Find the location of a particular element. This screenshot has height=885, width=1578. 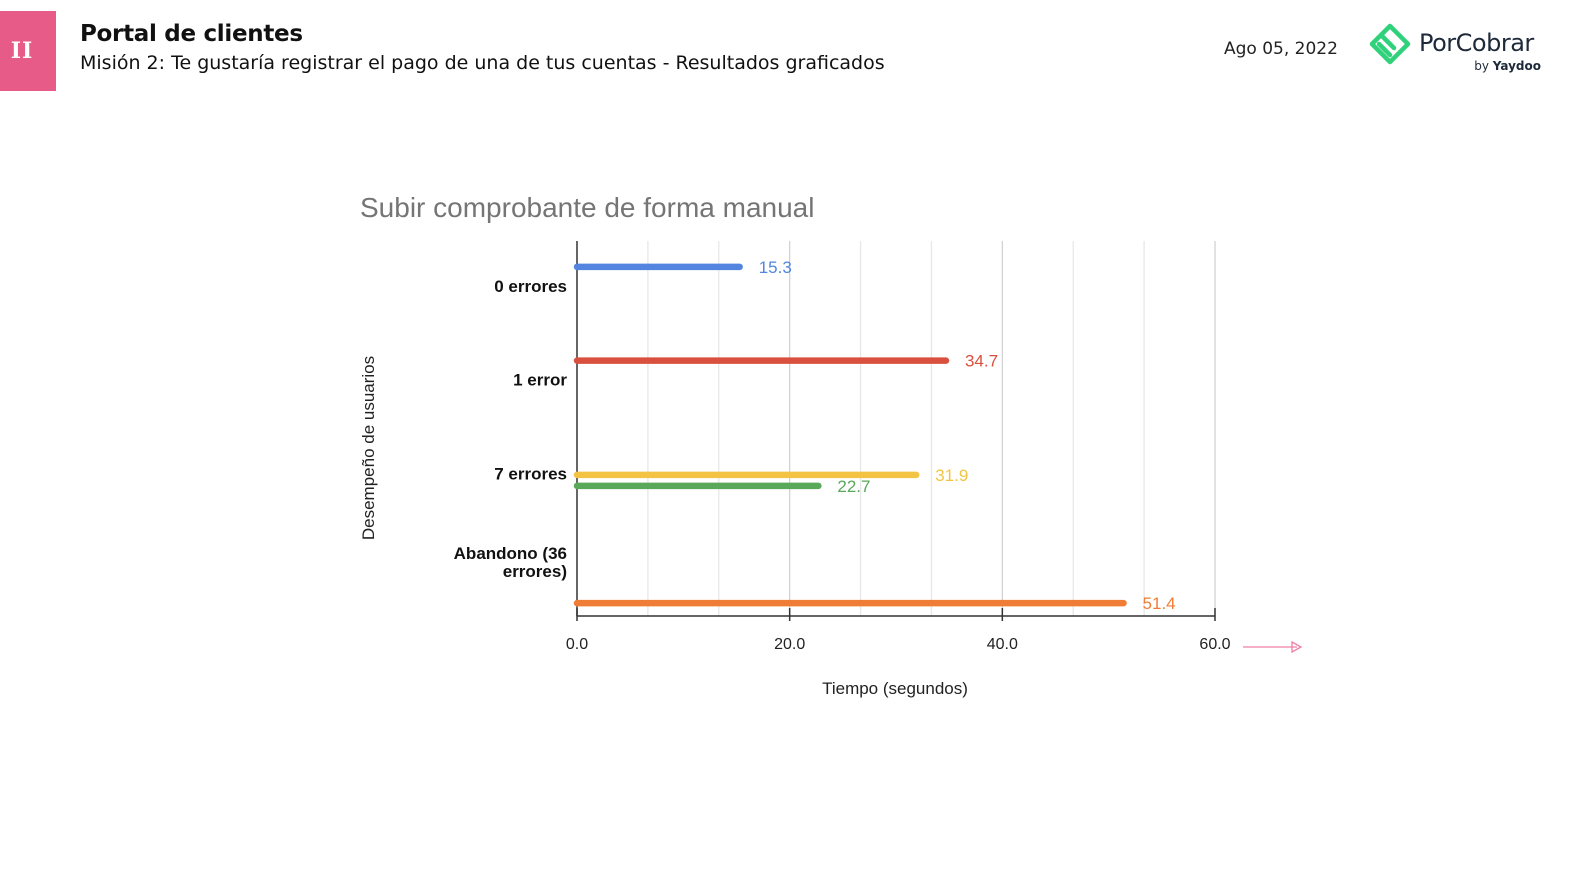

report-date: Ago 05, 2022 is located at coordinates (1281, 49).